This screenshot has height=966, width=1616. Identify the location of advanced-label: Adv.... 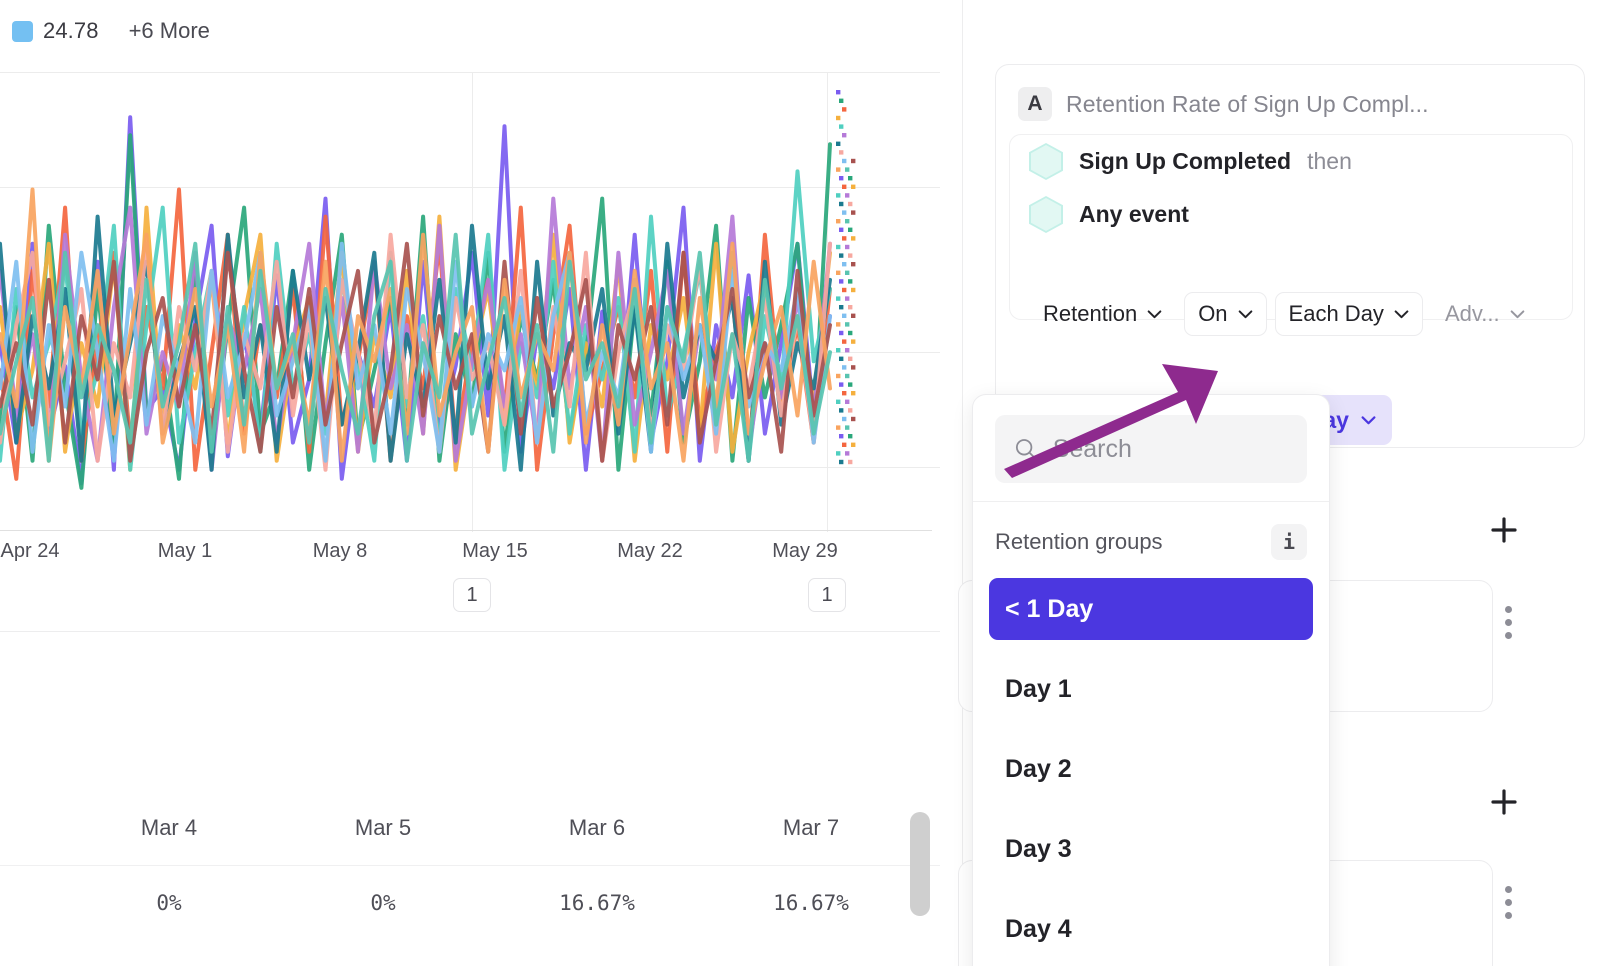
(1472, 313).